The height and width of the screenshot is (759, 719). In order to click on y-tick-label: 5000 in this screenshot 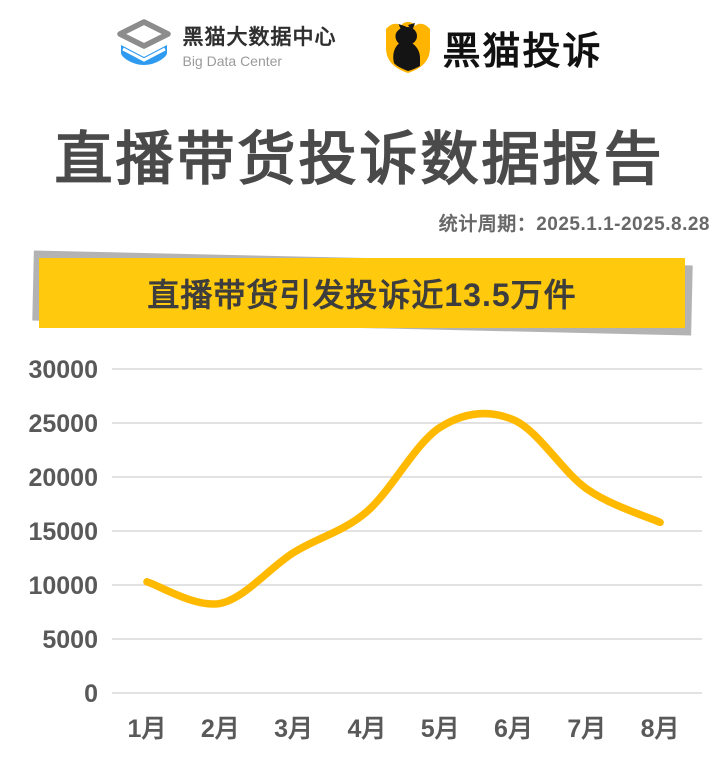, I will do `click(70, 640)`.